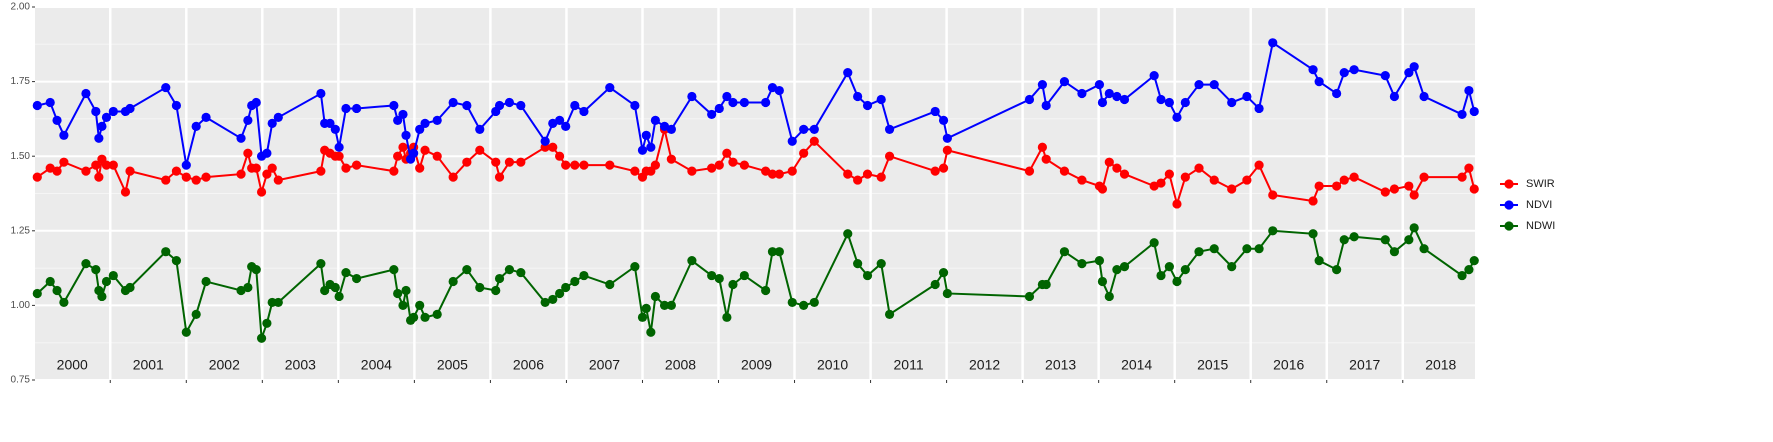 The width and height of the screenshot is (1773, 442). Describe the element at coordinates (528, 365) in the screenshot. I see `year-label: 2006` at that location.